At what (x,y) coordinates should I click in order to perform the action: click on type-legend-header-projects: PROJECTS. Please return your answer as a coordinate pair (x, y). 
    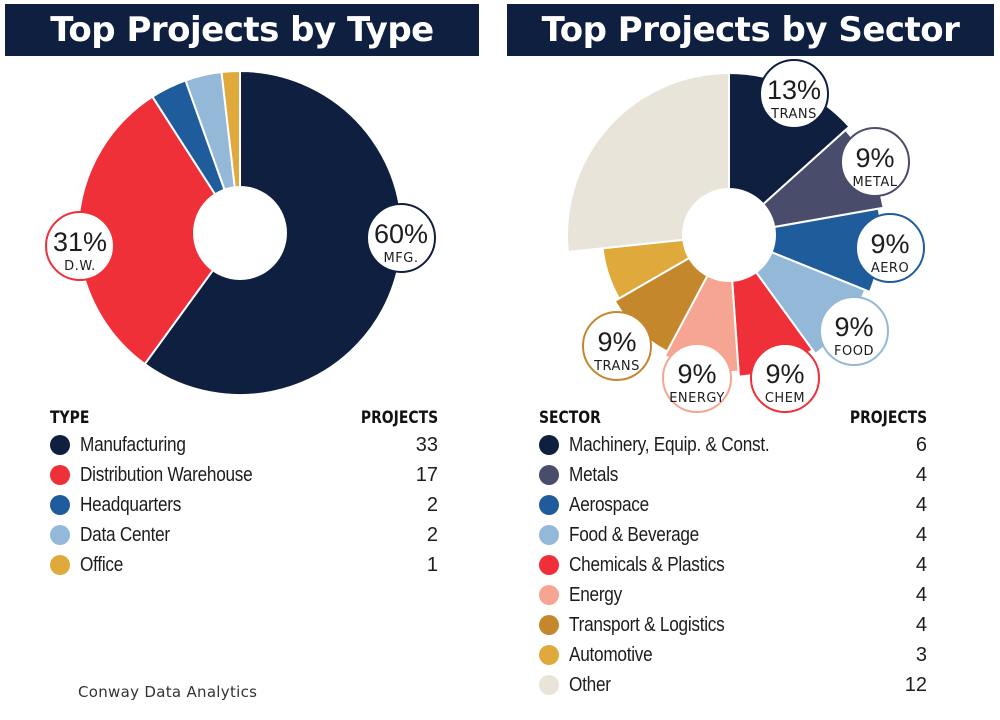
    Looking at the image, I should click on (399, 418).